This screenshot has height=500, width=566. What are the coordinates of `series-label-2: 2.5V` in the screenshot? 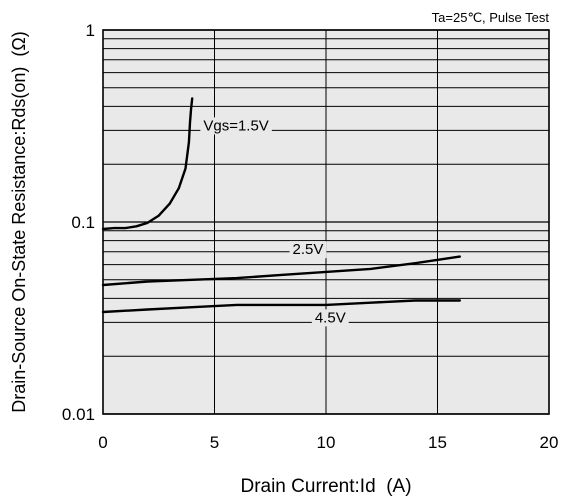 It's located at (308, 249).